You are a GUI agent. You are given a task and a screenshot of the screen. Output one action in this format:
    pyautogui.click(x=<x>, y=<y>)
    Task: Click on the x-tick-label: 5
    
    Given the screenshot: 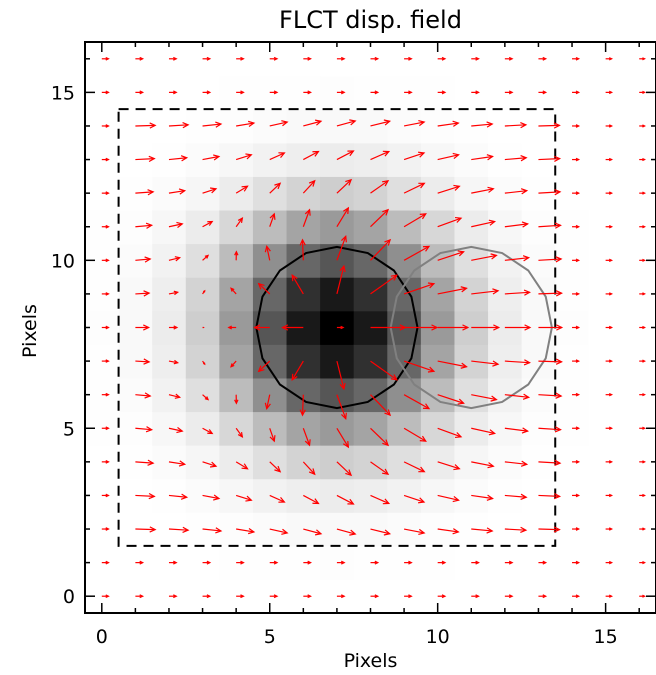 What is the action you would take?
    pyautogui.click(x=270, y=637)
    